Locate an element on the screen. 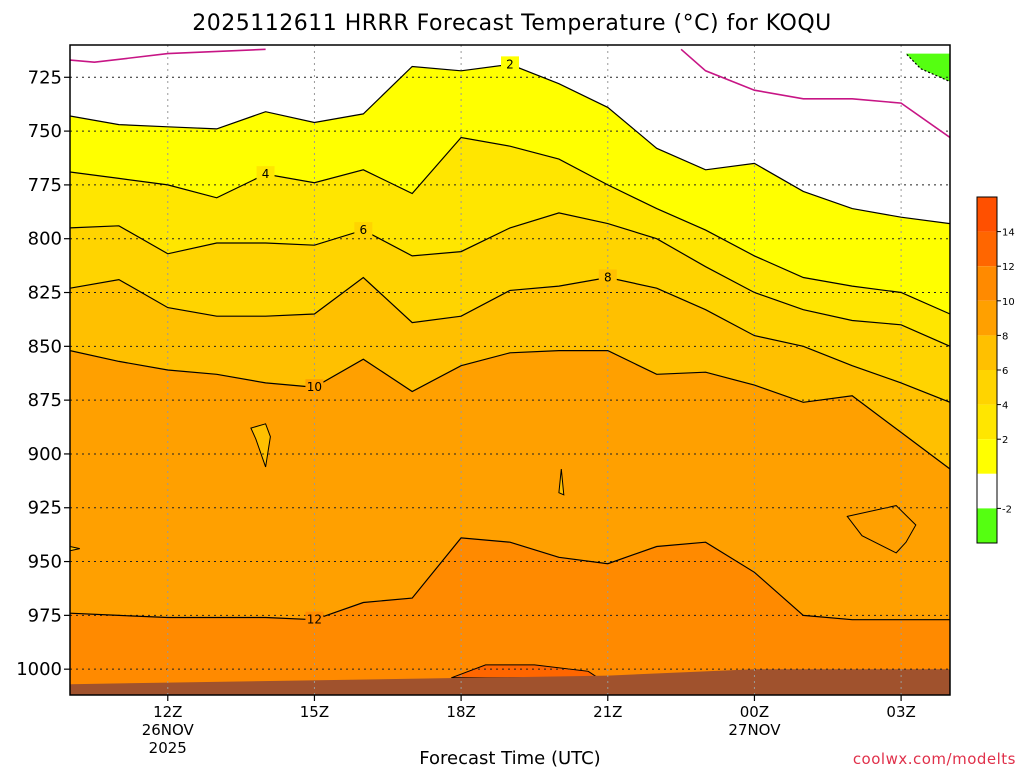 This screenshot has width=1024, height=768. colorbar-tick-label: 6 is located at coordinates (1005, 371).